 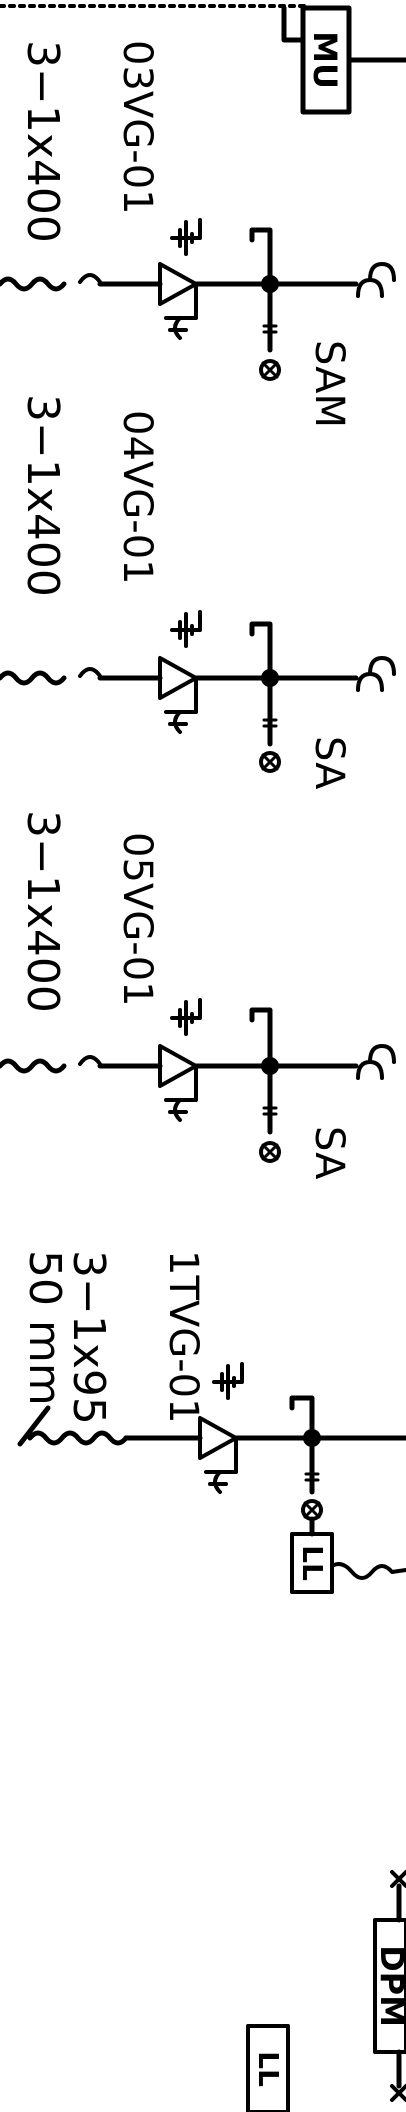 What do you see at coordinates (137, 497) in the screenshot?
I see `feeder-id-label: 04VG-01` at bounding box center [137, 497].